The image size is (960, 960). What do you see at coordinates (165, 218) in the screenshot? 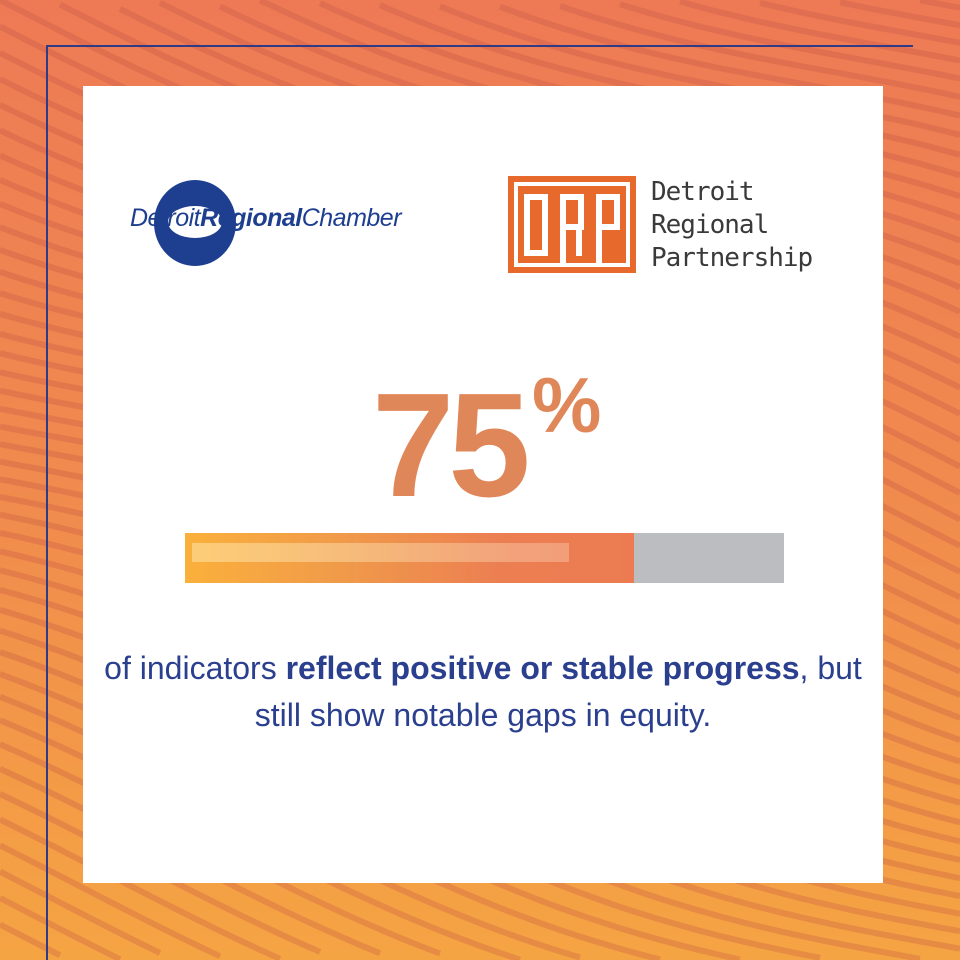
I see `logo-text: Detroit` at bounding box center [165, 218].